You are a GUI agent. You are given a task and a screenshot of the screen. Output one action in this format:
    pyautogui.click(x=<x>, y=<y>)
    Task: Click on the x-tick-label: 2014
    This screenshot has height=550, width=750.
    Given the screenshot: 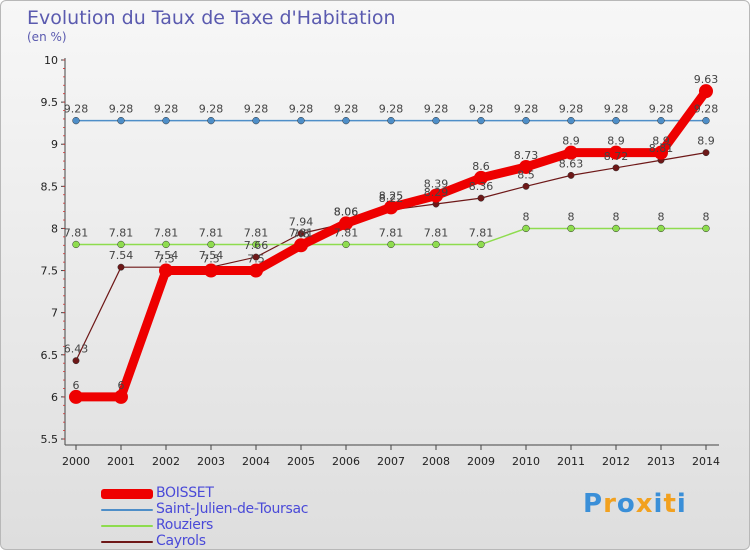 What is the action you would take?
    pyautogui.click(x=706, y=461)
    